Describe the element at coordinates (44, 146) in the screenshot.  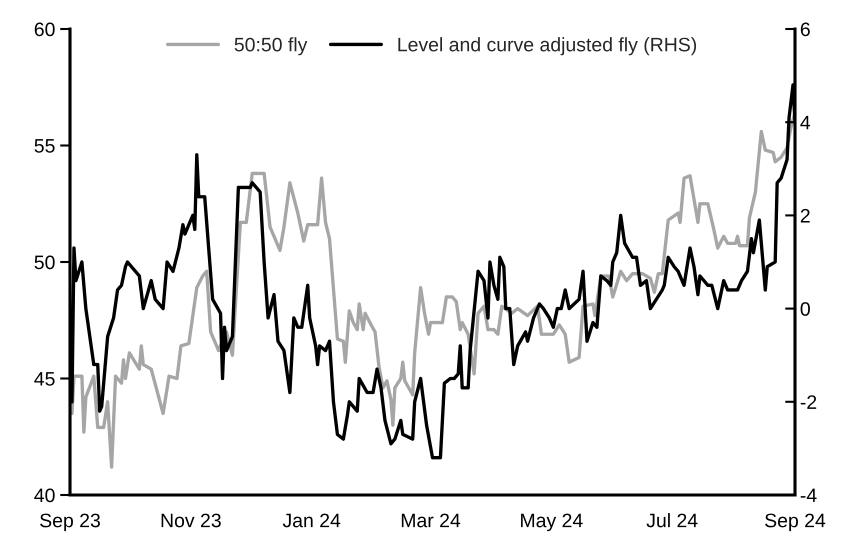
I see `y-tick-label: 55` at that location.